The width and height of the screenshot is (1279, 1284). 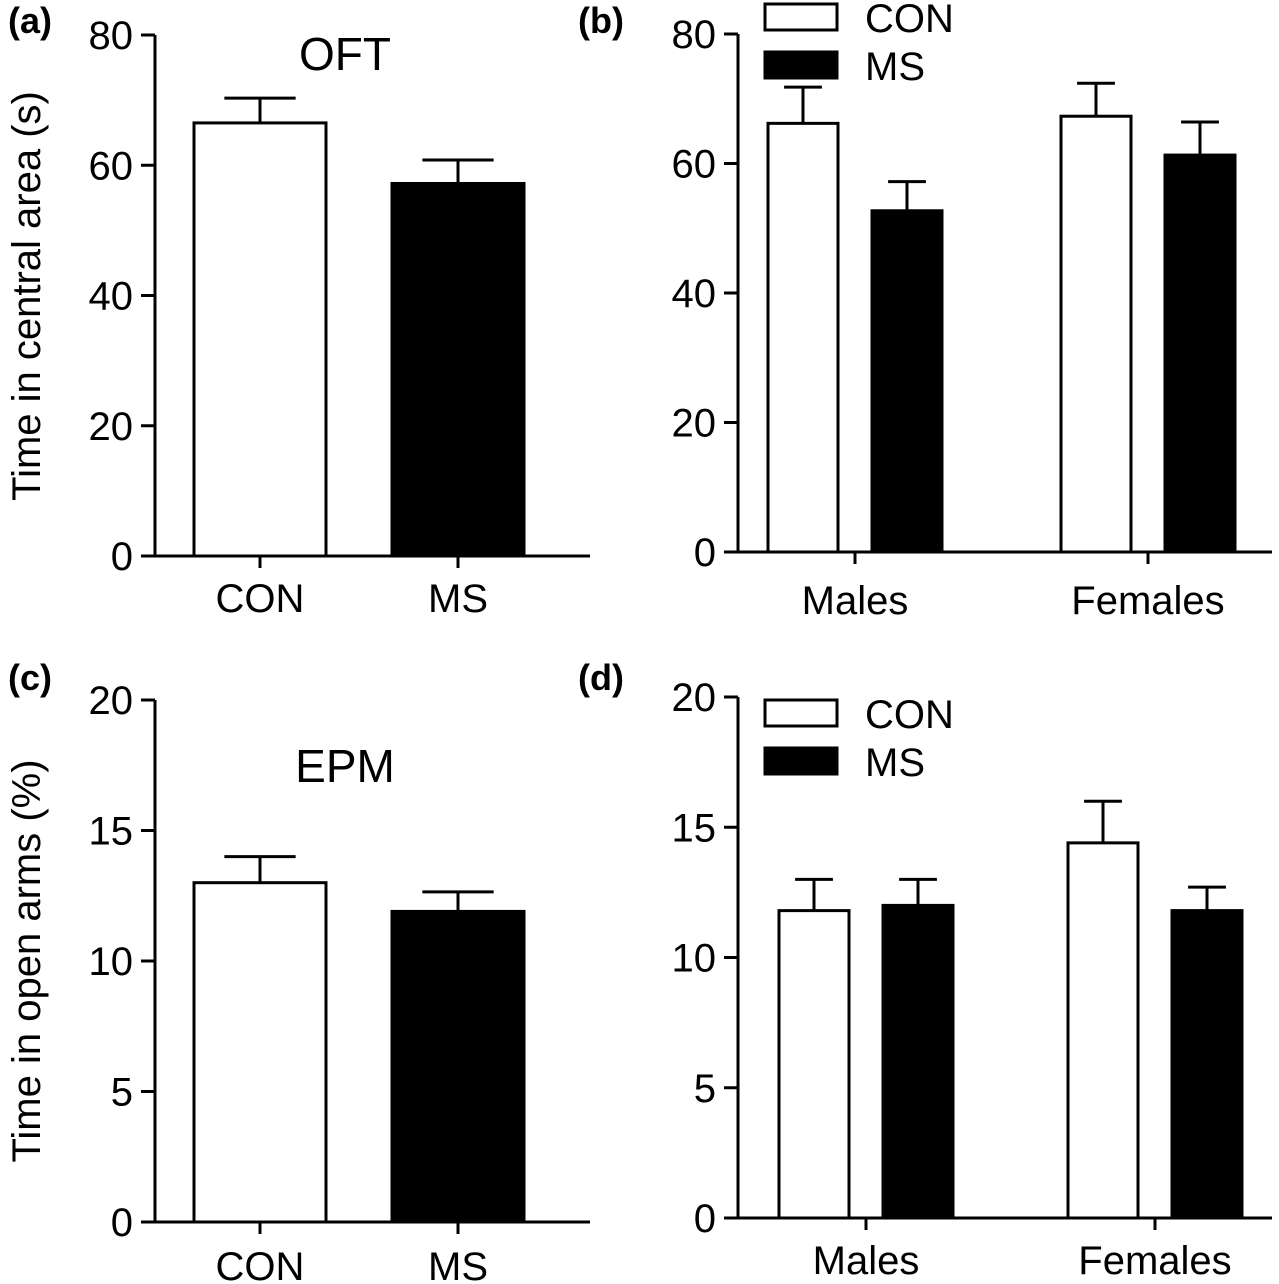 What do you see at coordinates (27, 960) in the screenshot?
I see `y-axis-title: Time in open arms (%)` at bounding box center [27, 960].